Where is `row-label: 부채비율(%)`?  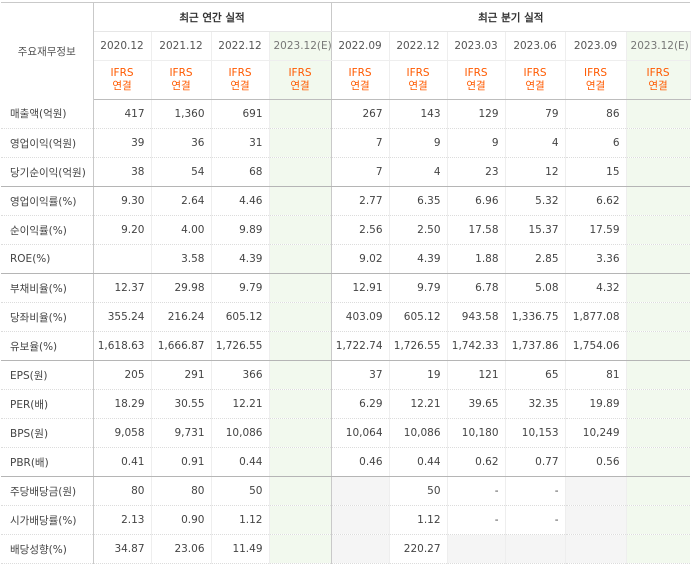
row-label: 부채비율(%) is located at coordinates (47, 288).